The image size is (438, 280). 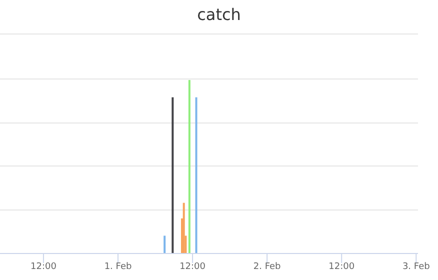 What do you see at coordinates (118, 267) in the screenshot?
I see `x-tick-label: 1. Feb` at bounding box center [118, 267].